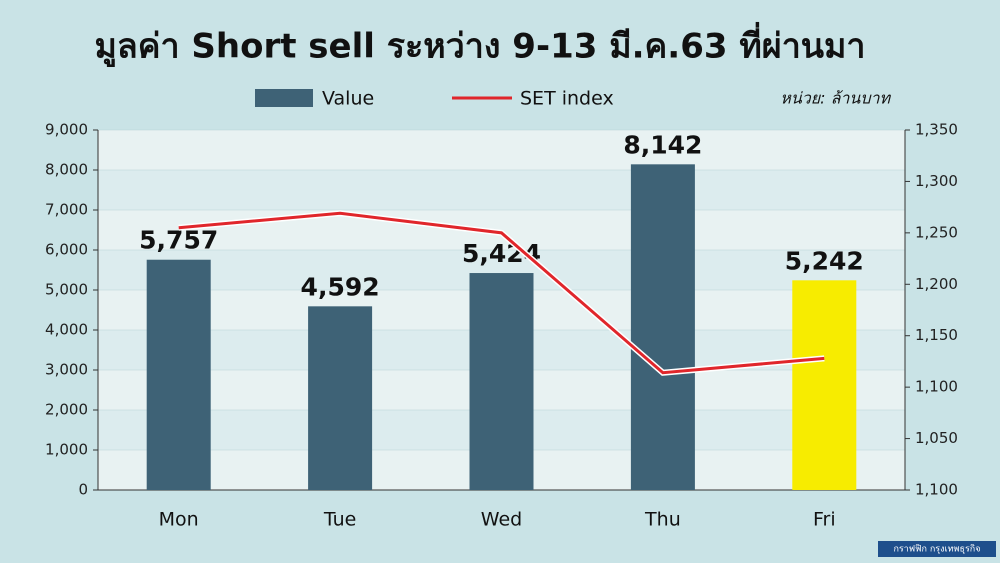 Image resolution: width=1000 pixels, height=563 pixels. I want to click on y-tick-label: 1,000, so click(66, 450).